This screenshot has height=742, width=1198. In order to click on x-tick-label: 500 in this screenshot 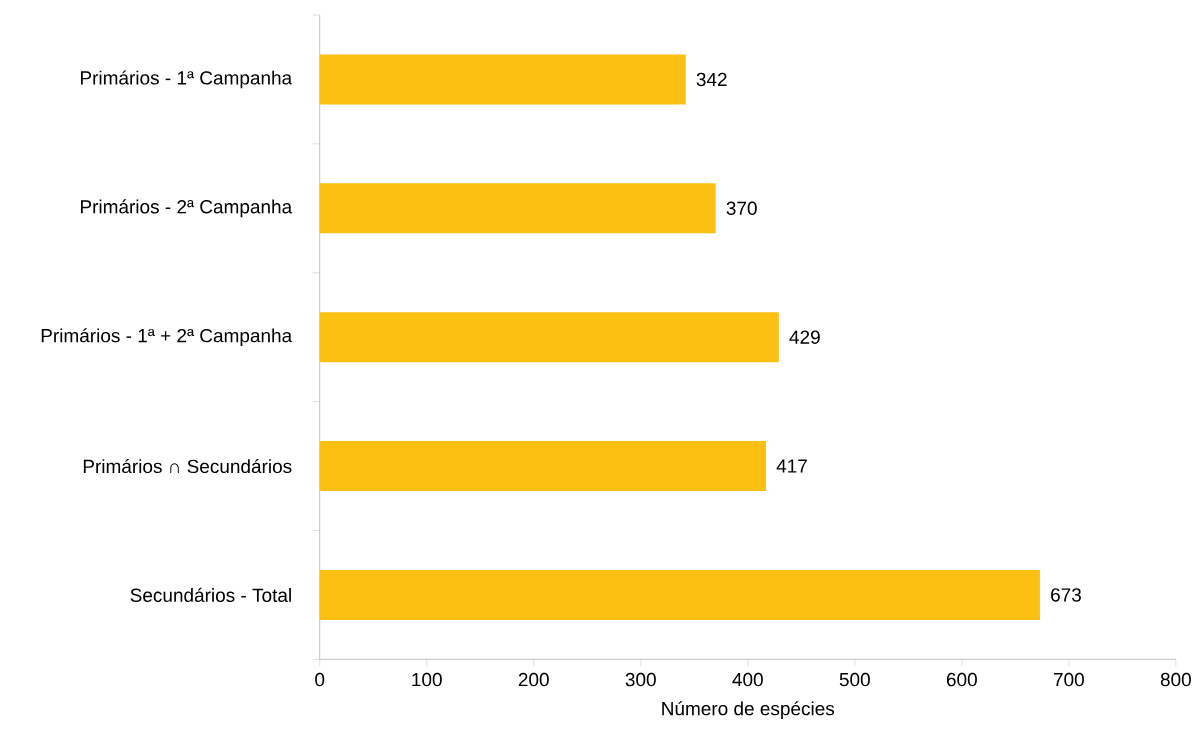, I will do `click(854, 679)`.